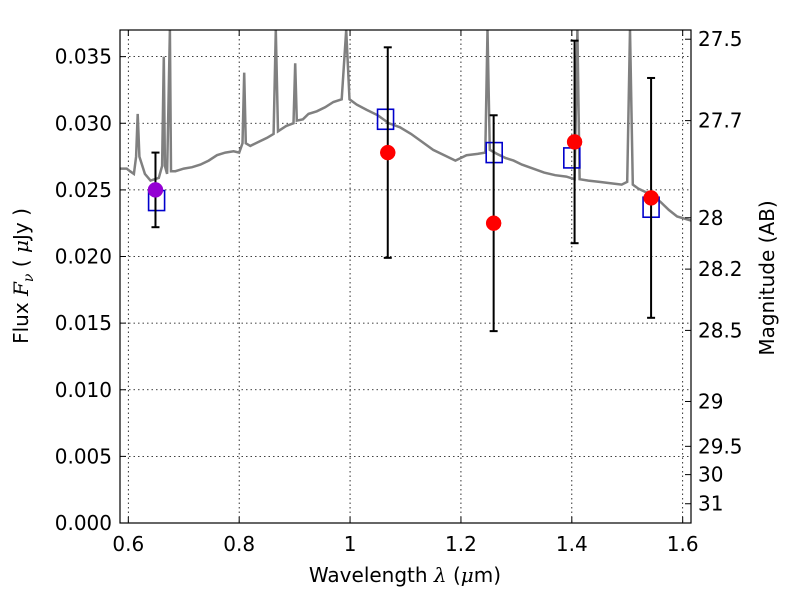 The height and width of the screenshot is (600, 800). Describe the element at coordinates (710, 218) in the screenshot. I see `mag-tick-label: 28` at that location.